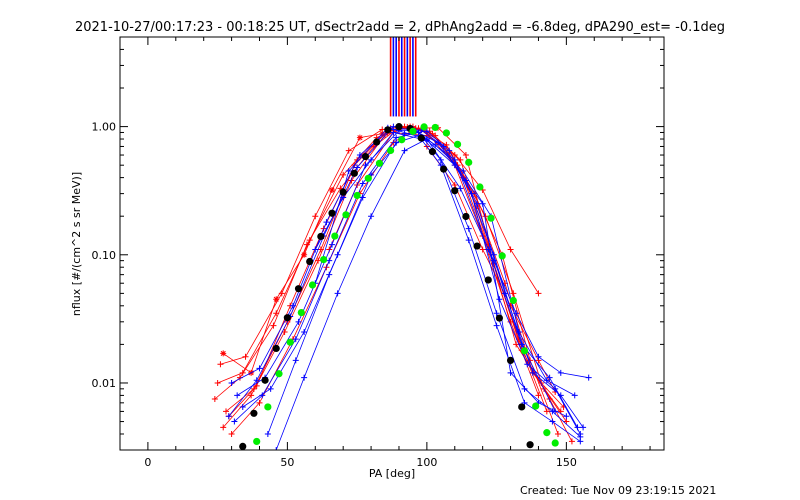 This screenshot has width=800, height=500. What do you see at coordinates (454, 185) in the screenshot?
I see `series-10-point` at bounding box center [454, 185].